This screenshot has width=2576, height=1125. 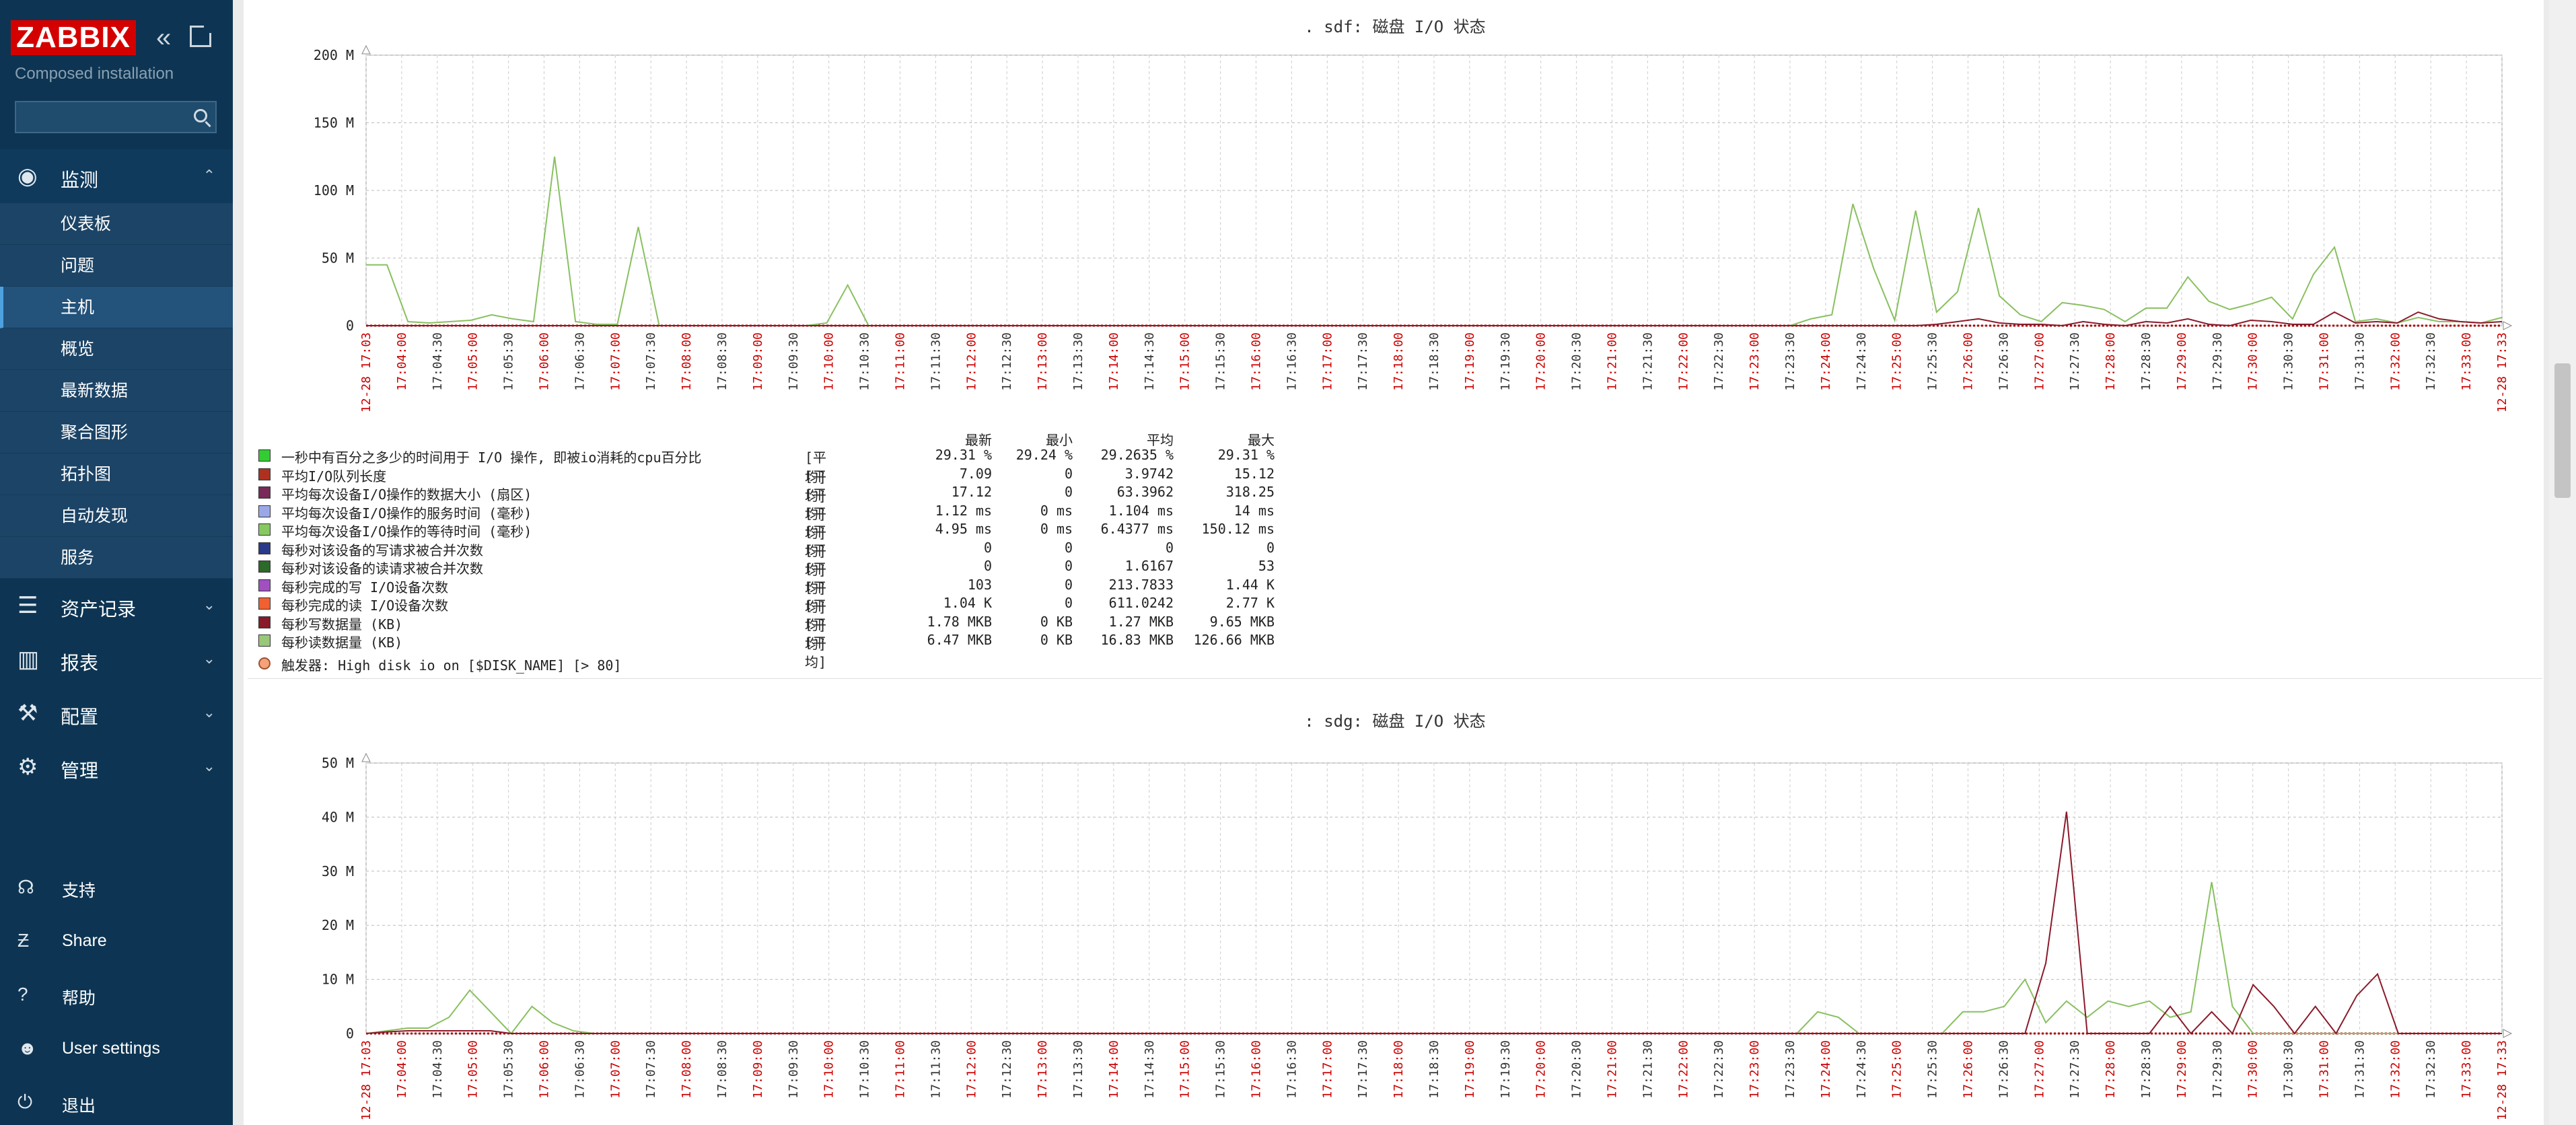 What do you see at coordinates (27, 176) in the screenshot?
I see `eye-icon: ◉` at bounding box center [27, 176].